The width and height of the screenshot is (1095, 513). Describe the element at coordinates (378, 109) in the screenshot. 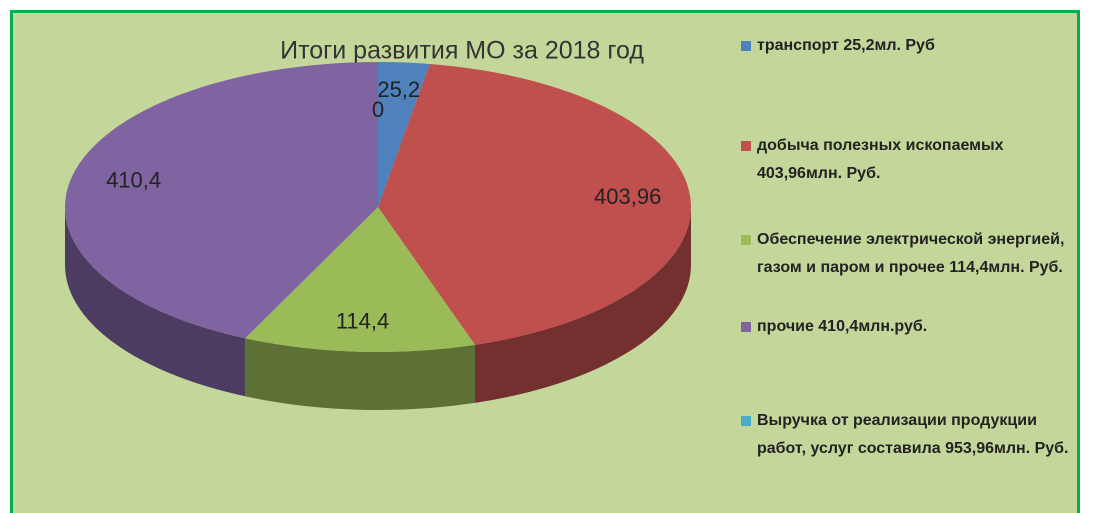

I see `data-label: 0` at that location.